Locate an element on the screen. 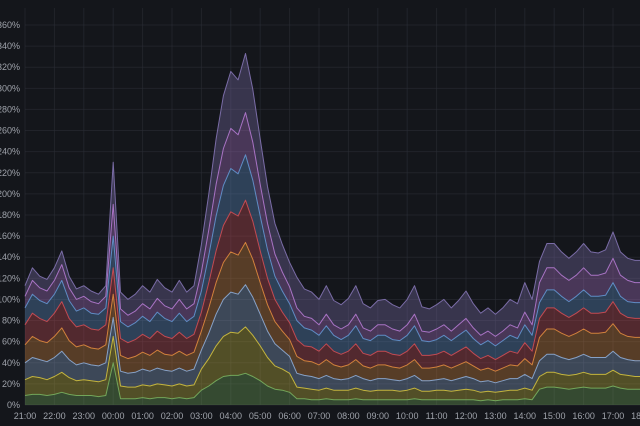 The width and height of the screenshot is (640, 426). x-tick-label: 23:00 is located at coordinates (84, 416).